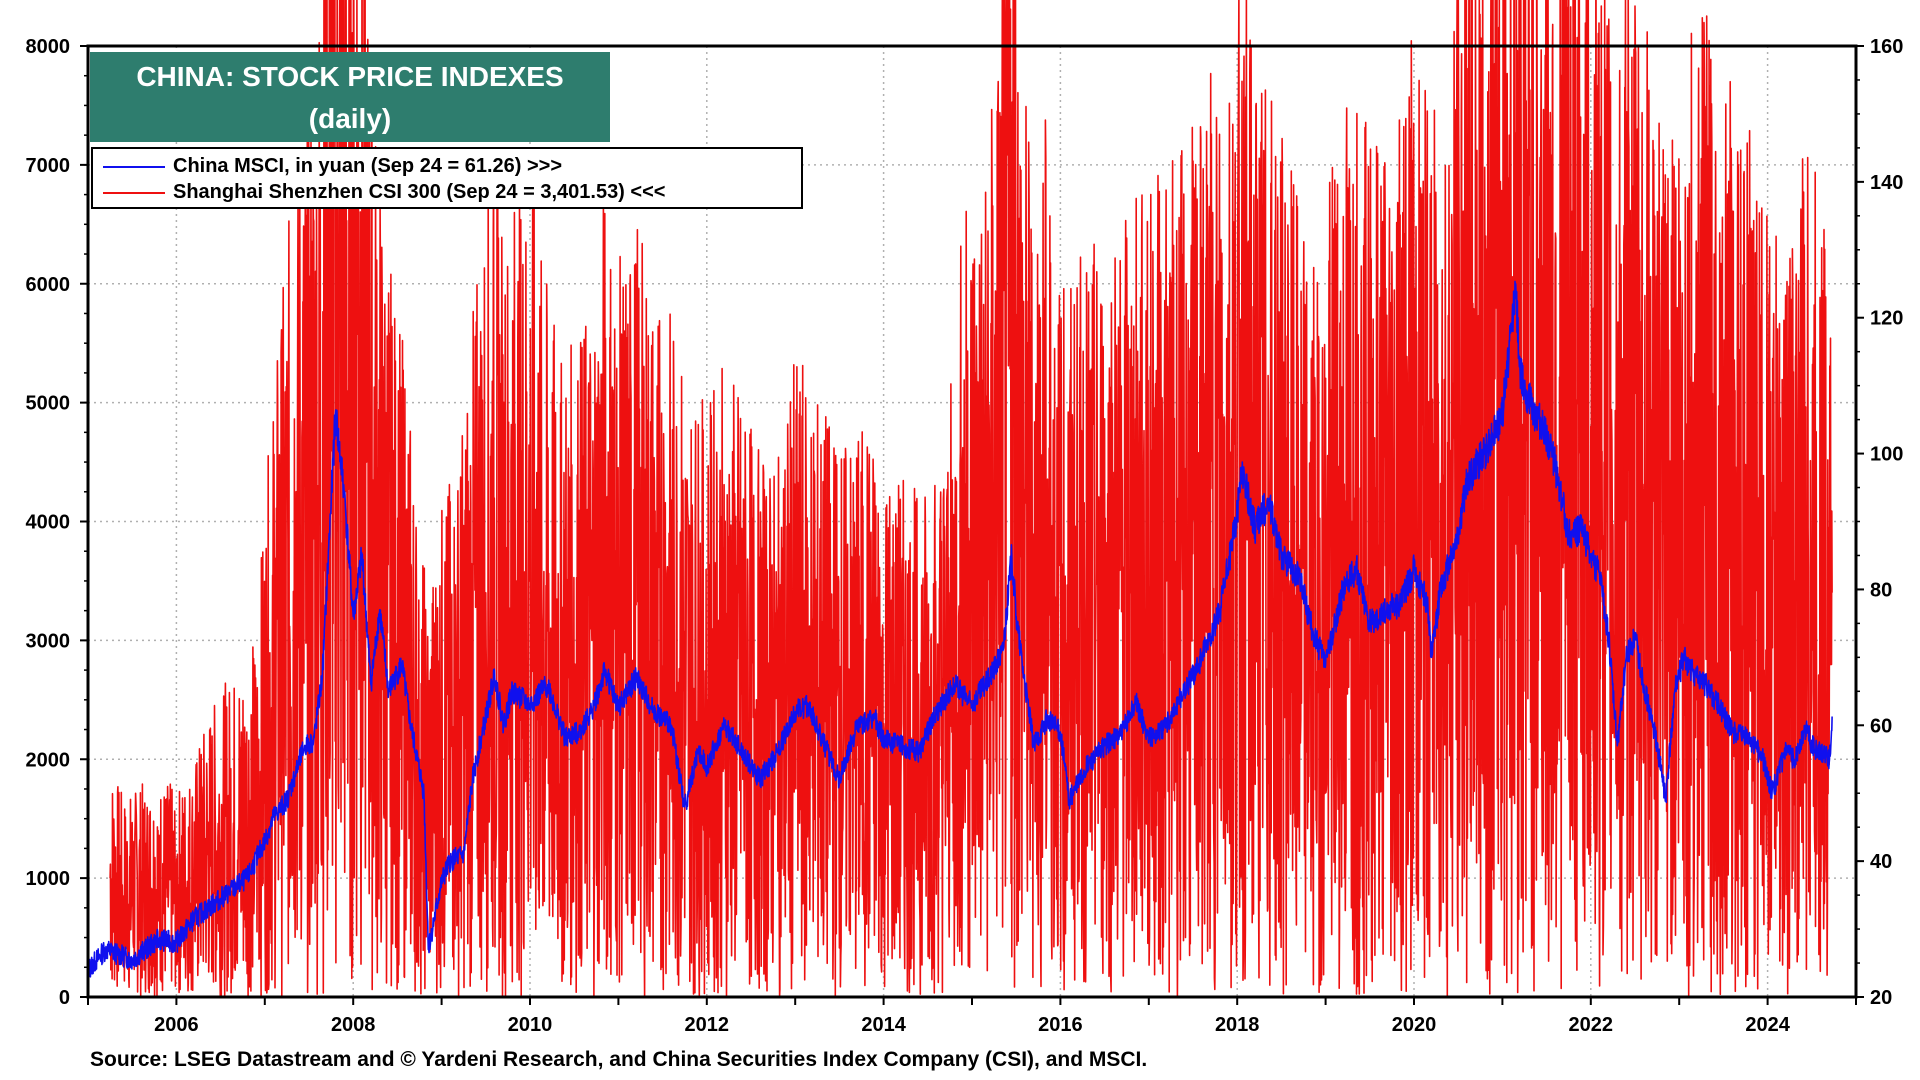 This screenshot has width=1920, height=1080. What do you see at coordinates (48, 760) in the screenshot?
I see `y-left-tick-label: 2000` at bounding box center [48, 760].